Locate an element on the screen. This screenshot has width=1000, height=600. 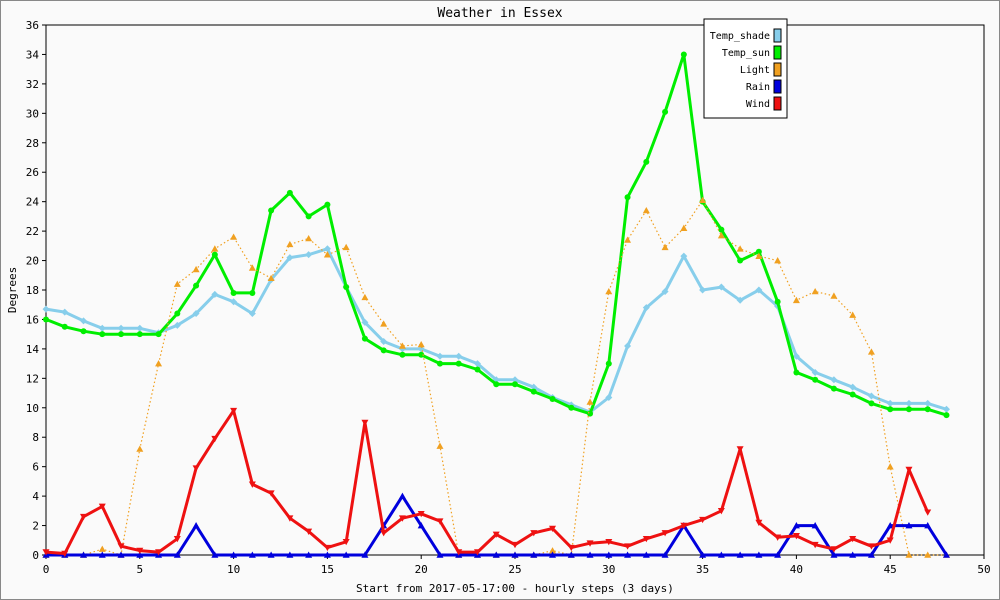
legend-swatch-temp-sun is located at coordinates (777, 52).